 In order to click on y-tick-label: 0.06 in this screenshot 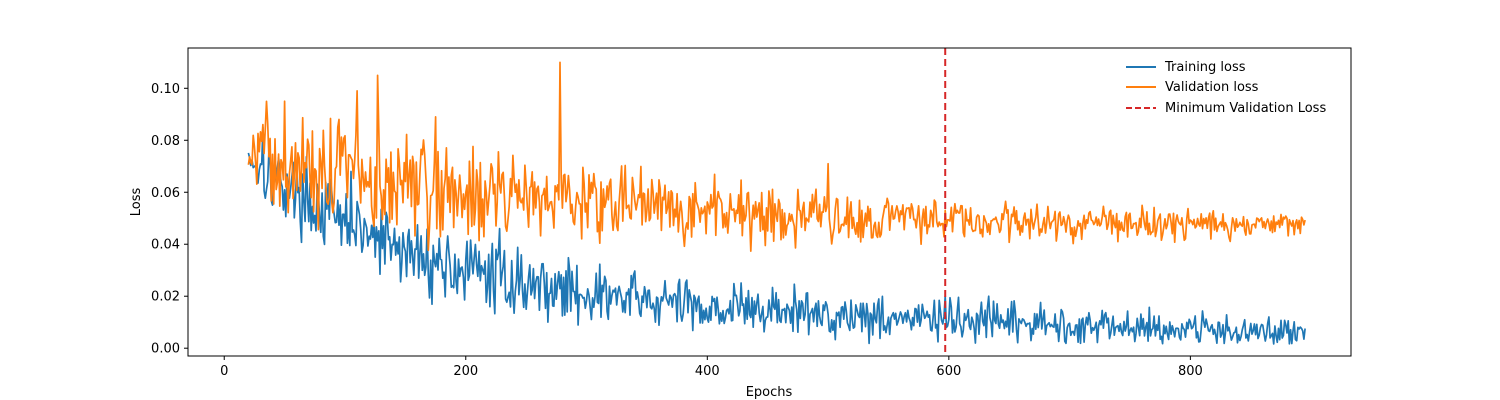, I will do `click(165, 193)`.